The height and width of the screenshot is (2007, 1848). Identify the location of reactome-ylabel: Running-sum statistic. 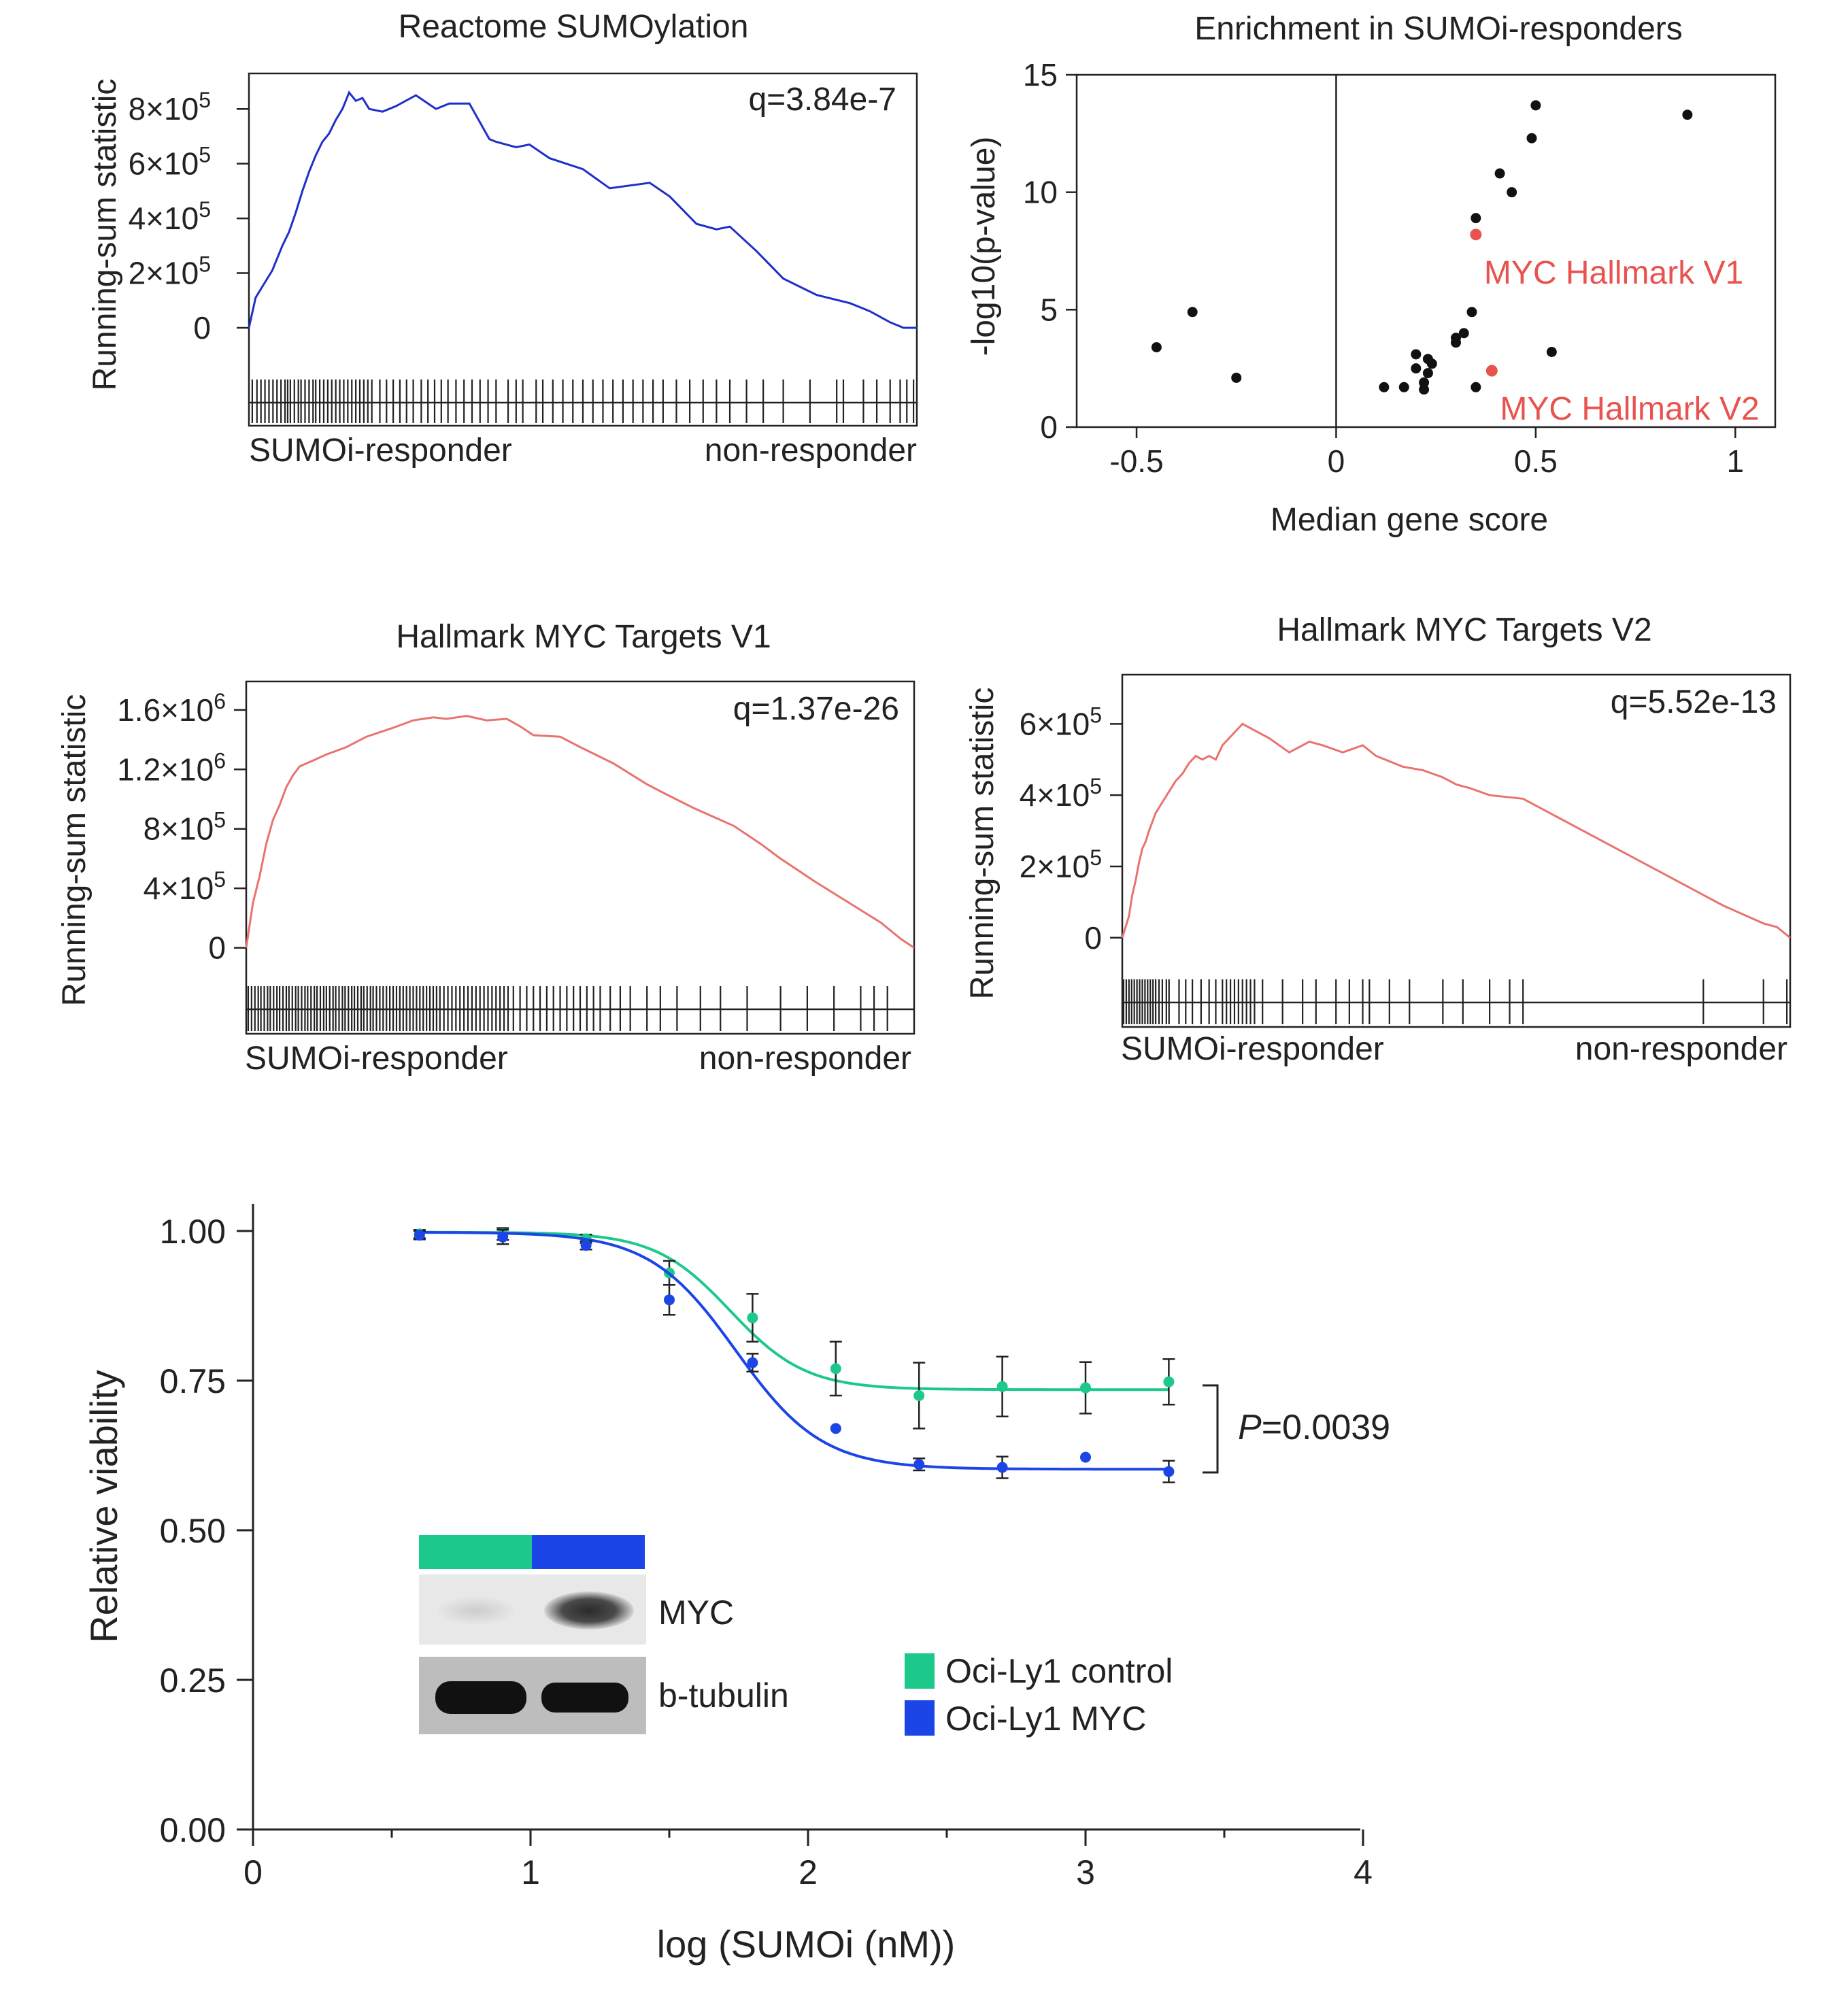
(105, 235).